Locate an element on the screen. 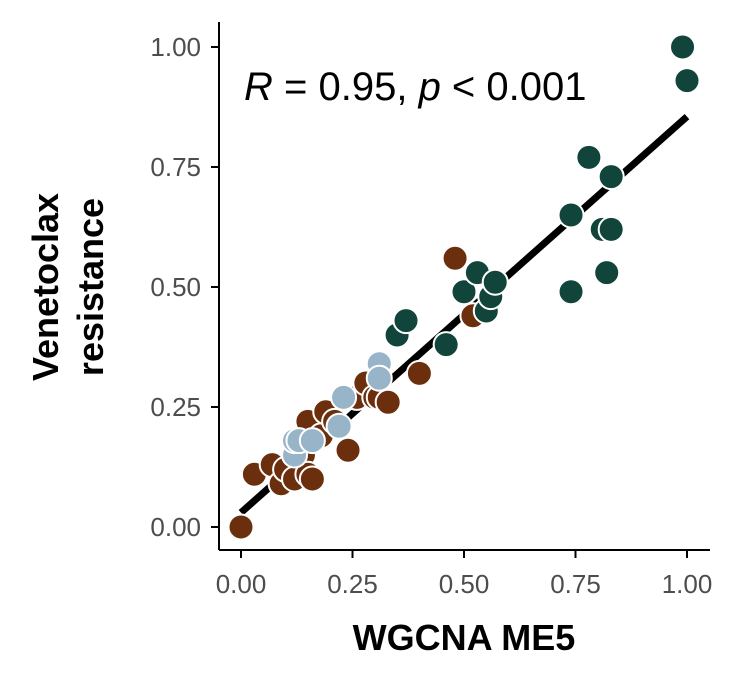  y-axis-title-line-2: resistance is located at coordinates (90, 287).